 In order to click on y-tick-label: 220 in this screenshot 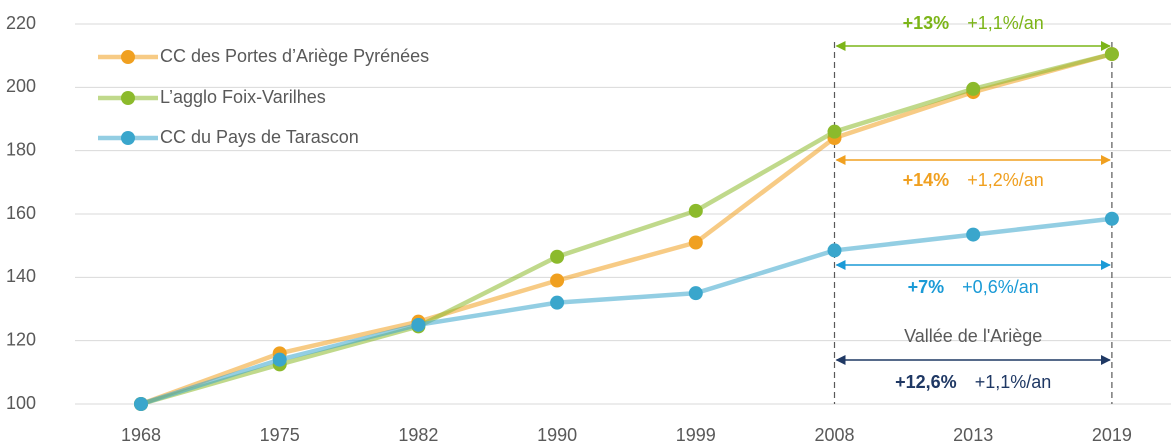, I will do `click(21, 23)`.